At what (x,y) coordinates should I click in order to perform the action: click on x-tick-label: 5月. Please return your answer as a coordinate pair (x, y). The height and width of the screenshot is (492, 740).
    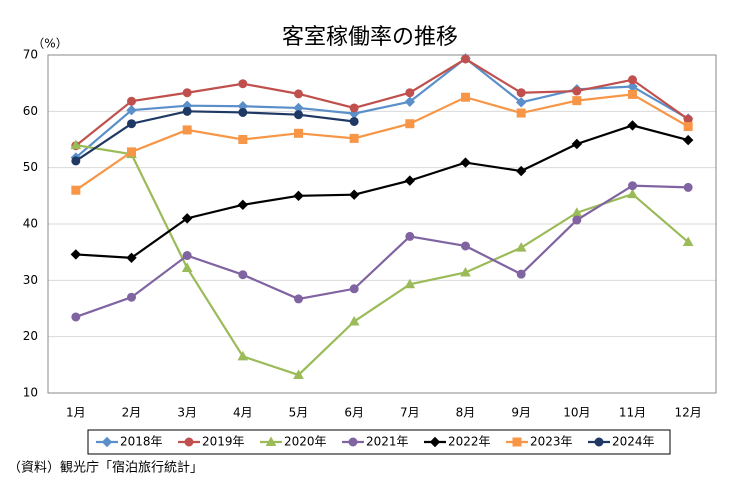
    Looking at the image, I should click on (299, 413).